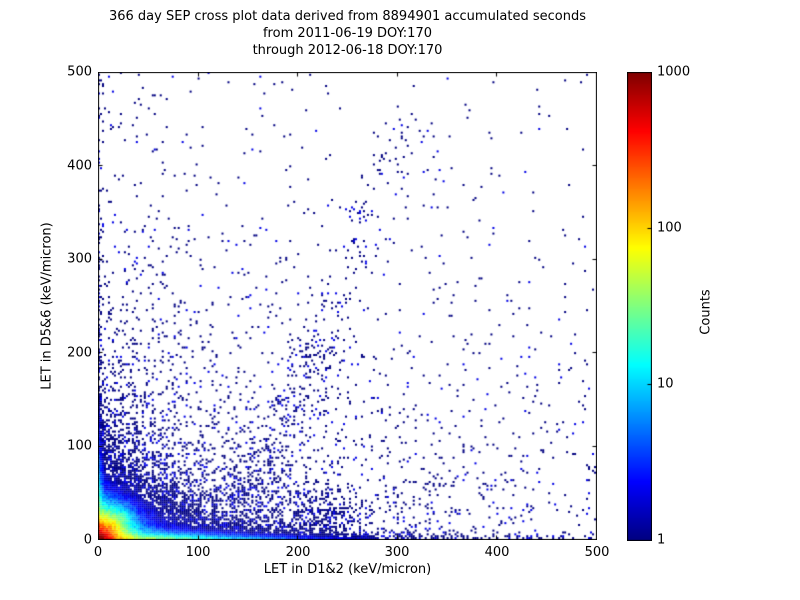  I want to click on colorbar-canvas, so click(639, 306).